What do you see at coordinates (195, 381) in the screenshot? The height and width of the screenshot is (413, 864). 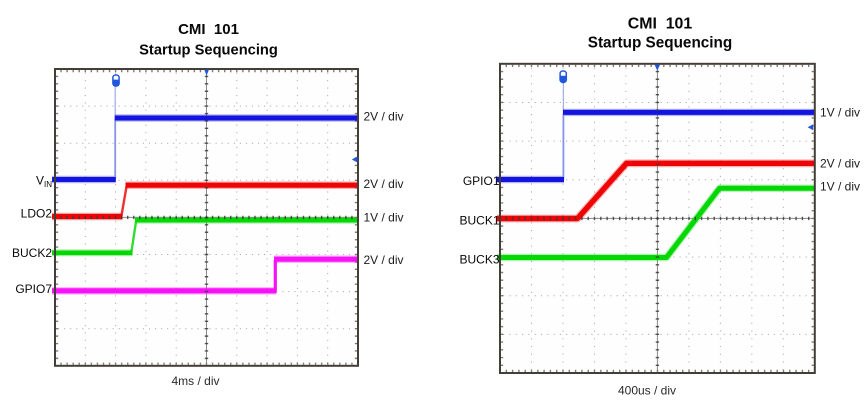 I see `svg-text: 4ms / div` at bounding box center [195, 381].